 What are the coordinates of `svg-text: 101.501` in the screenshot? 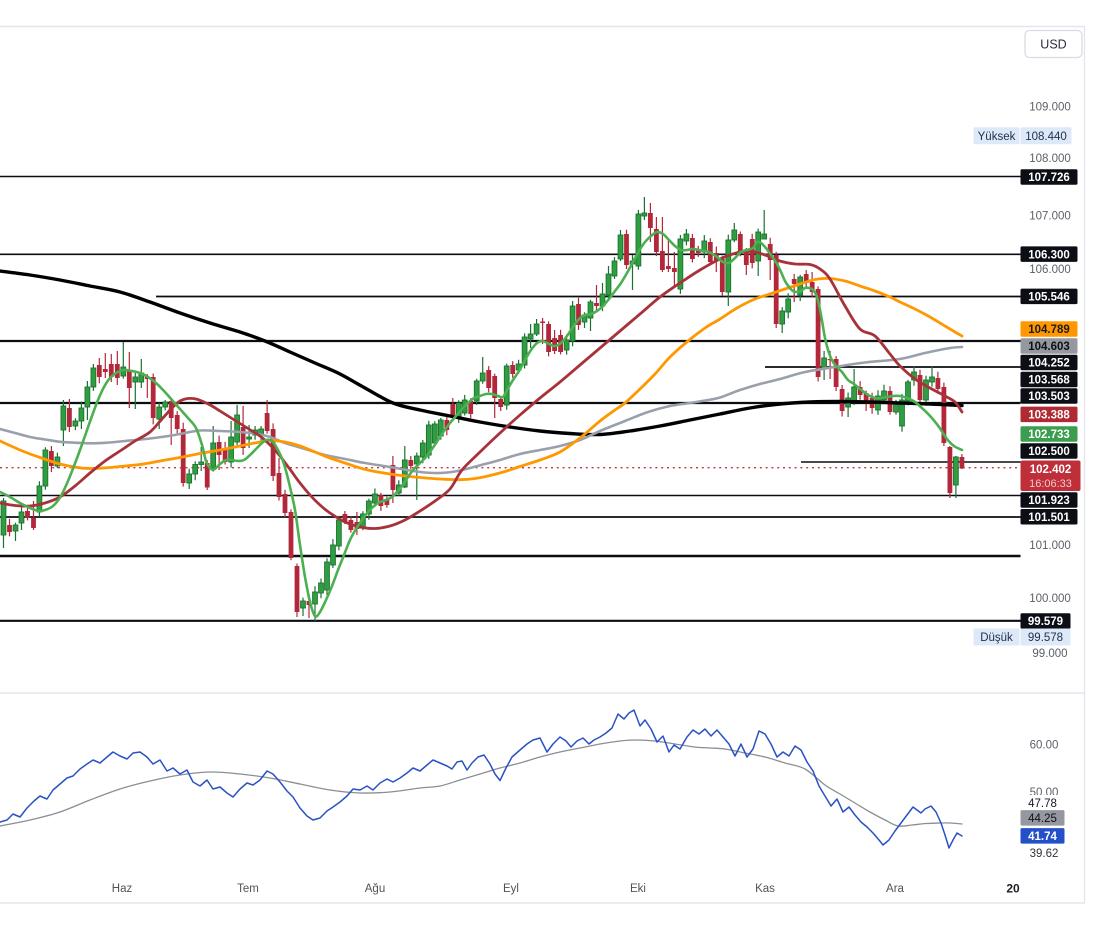 It's located at (1049, 518).